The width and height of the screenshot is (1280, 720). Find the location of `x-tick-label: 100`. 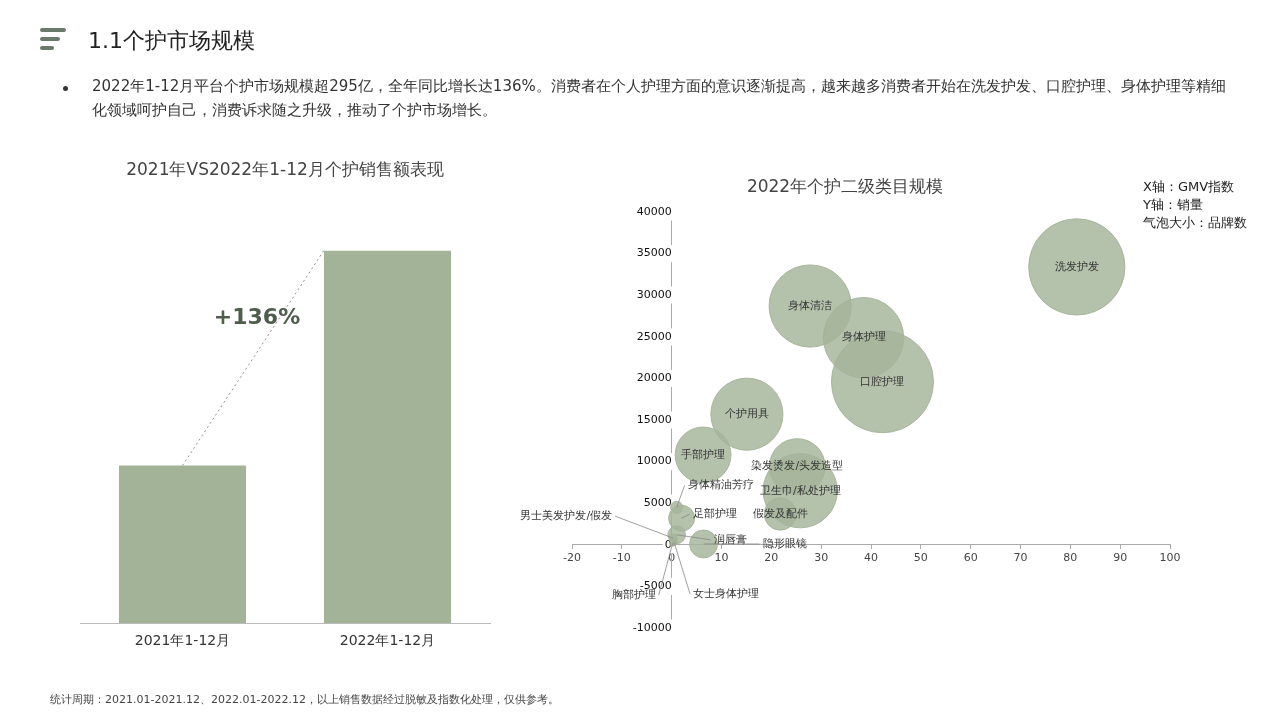

x-tick-label: 100 is located at coordinates (1170, 558).